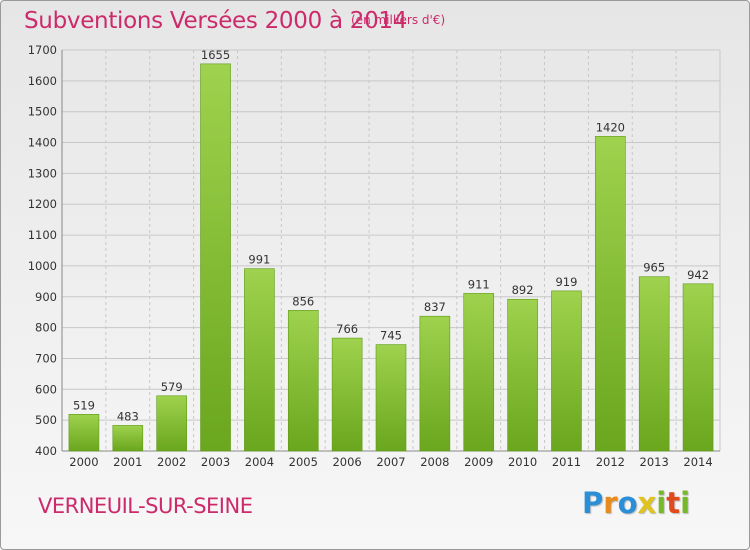 The image size is (750, 550). What do you see at coordinates (215, 55) in the screenshot?
I see `data-label: 1655` at bounding box center [215, 55].